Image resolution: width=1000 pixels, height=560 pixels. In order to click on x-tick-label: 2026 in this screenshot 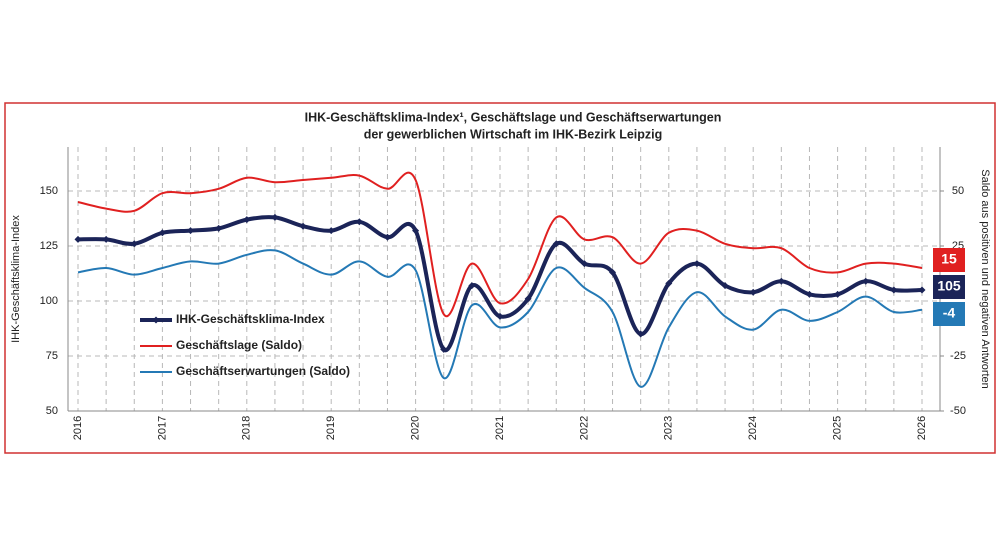, I will do `click(922, 428)`.